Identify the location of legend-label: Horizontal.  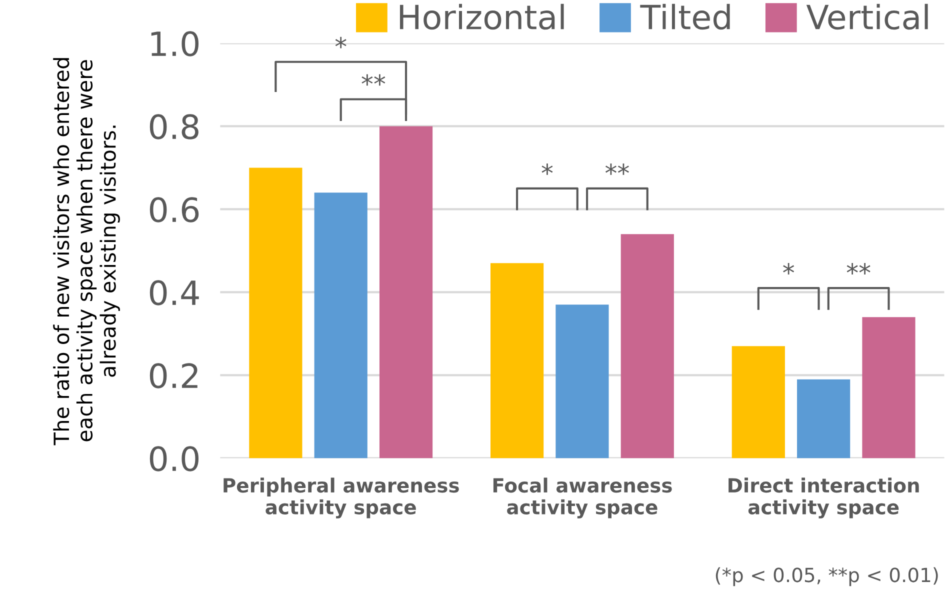
(482, 17).